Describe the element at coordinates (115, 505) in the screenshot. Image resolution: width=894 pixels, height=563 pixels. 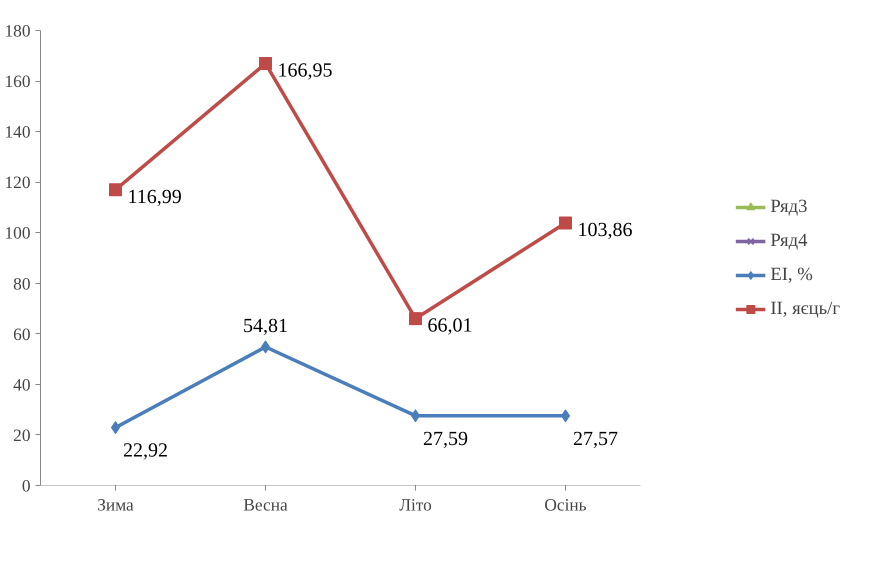
I see `x-tick-label: Зима` at that location.